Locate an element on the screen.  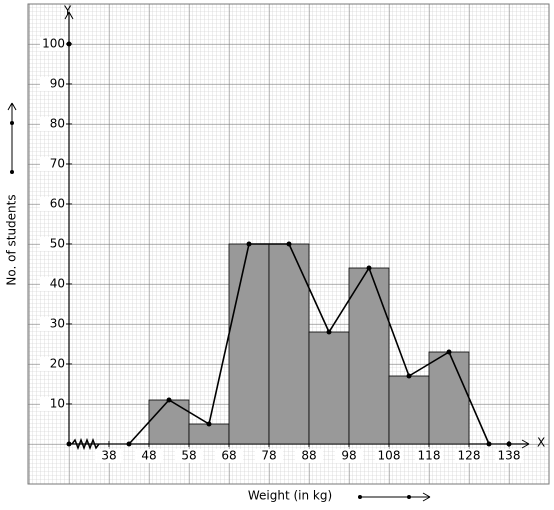
x-tick-label: 48 is located at coordinates (148, 456).